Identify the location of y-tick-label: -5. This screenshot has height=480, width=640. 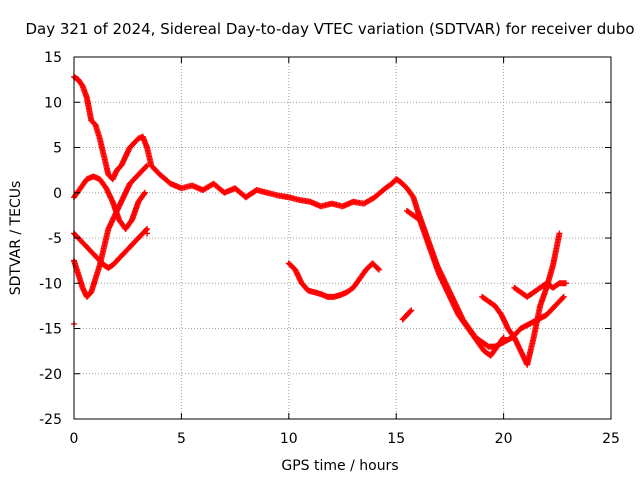
(55, 239).